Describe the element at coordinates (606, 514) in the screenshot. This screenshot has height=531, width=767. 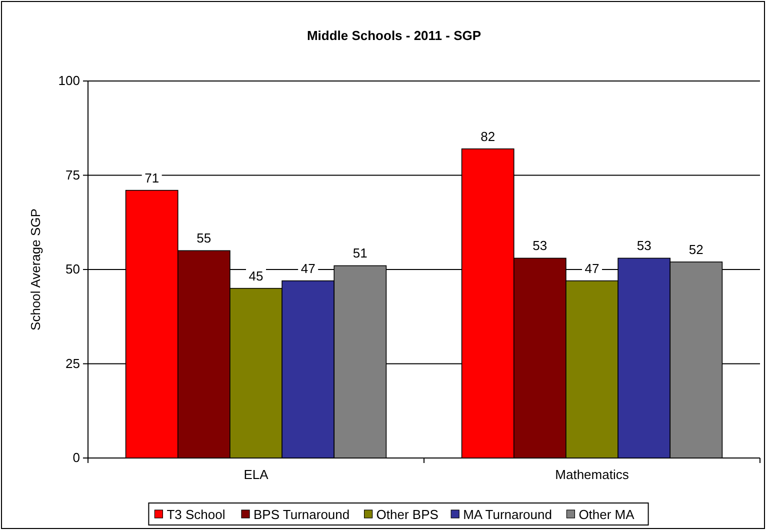
I see `legend-label: Other MA` at that location.